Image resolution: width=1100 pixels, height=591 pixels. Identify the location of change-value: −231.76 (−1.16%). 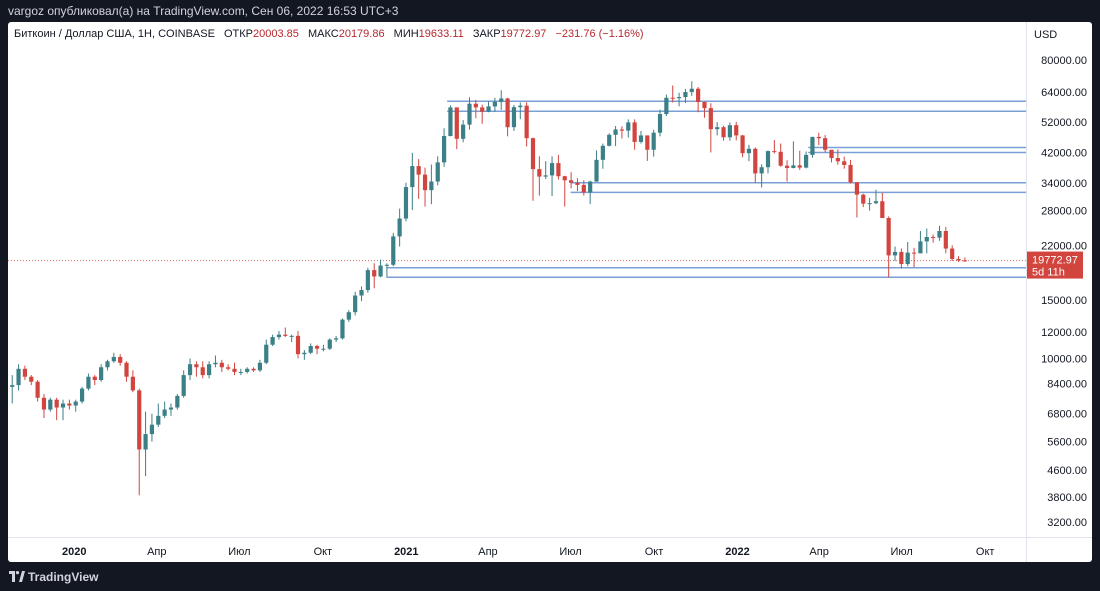
(599, 34).